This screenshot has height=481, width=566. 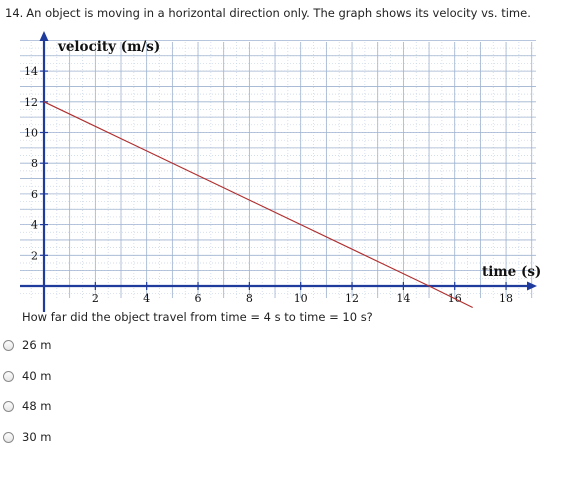 What do you see at coordinates (95, 298) in the screenshot?
I see `x-tick-label: 2` at bounding box center [95, 298].